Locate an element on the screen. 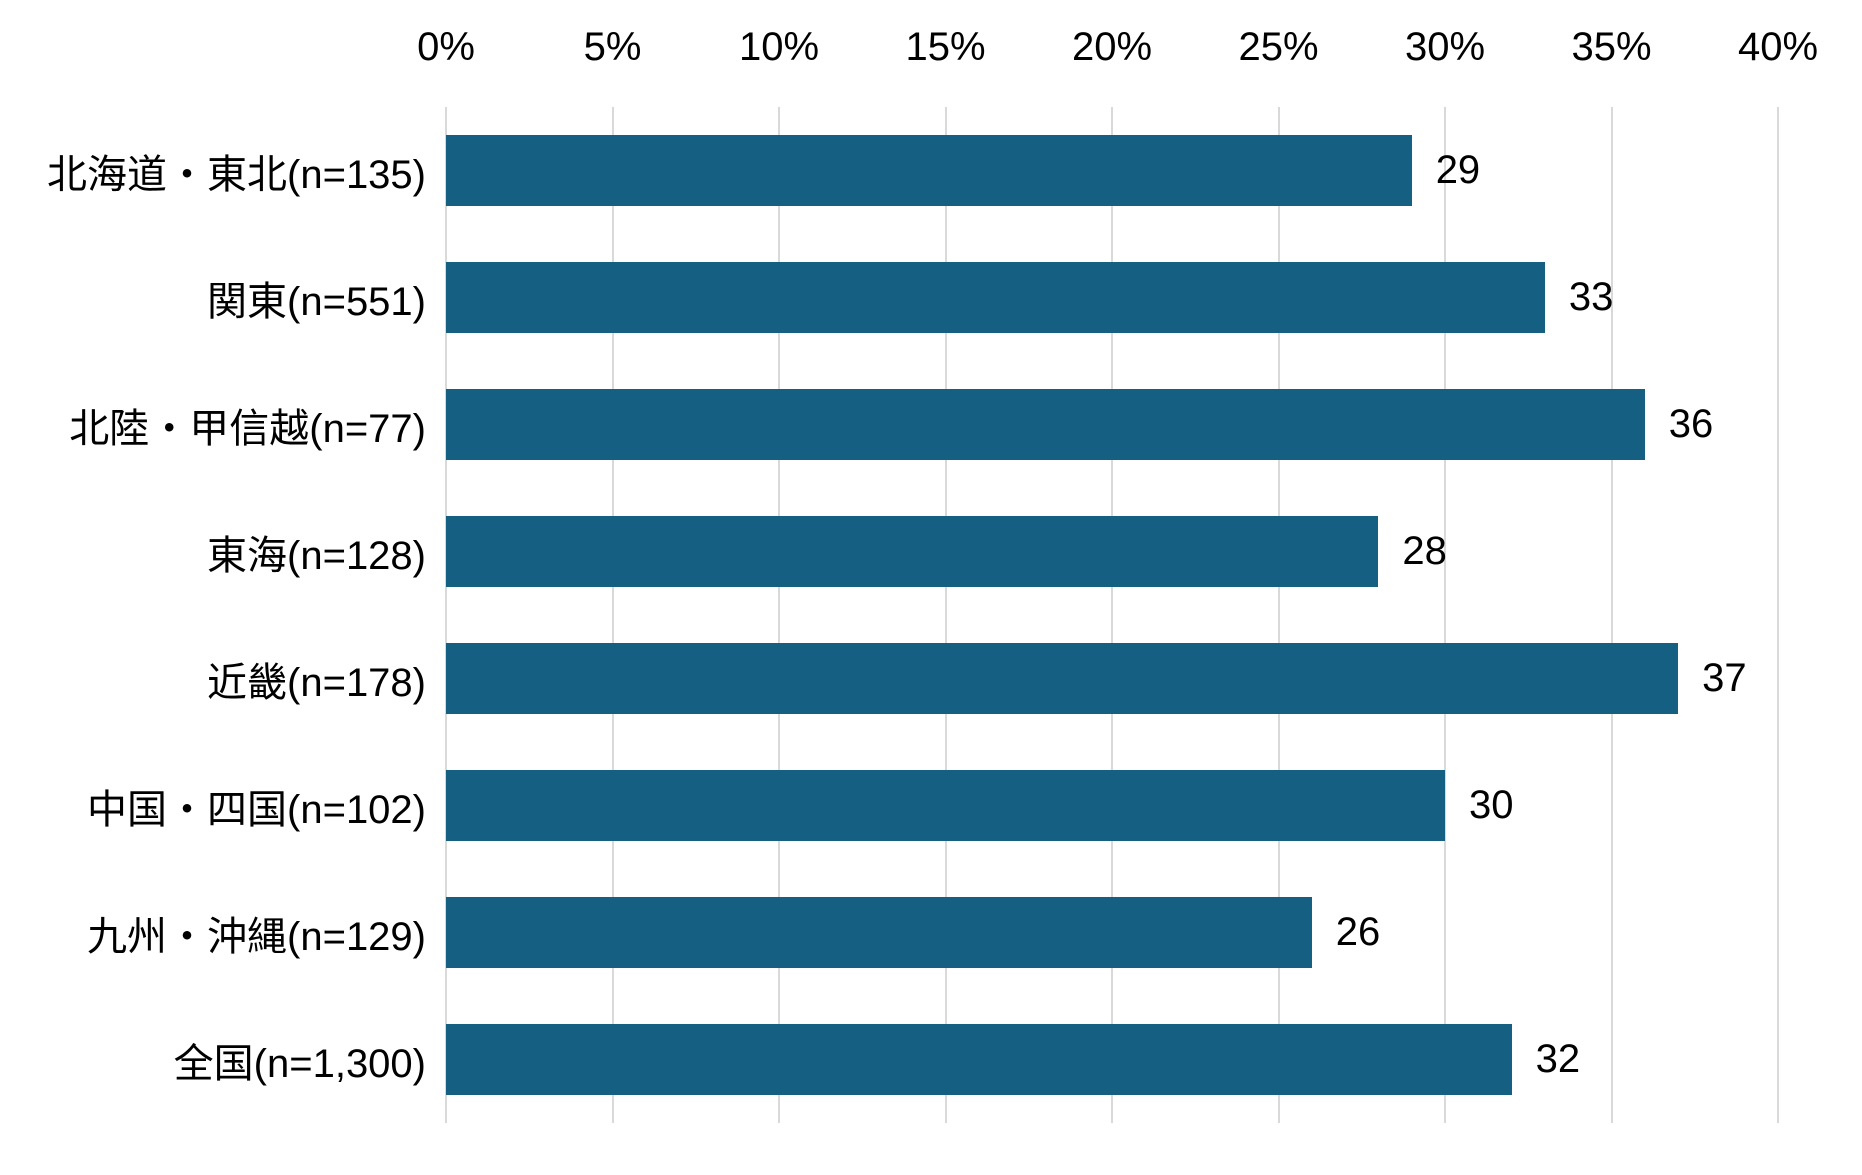 This screenshot has width=1862, height=1175. bar-row: 東海(n=128) 28 is located at coordinates (992, 551).